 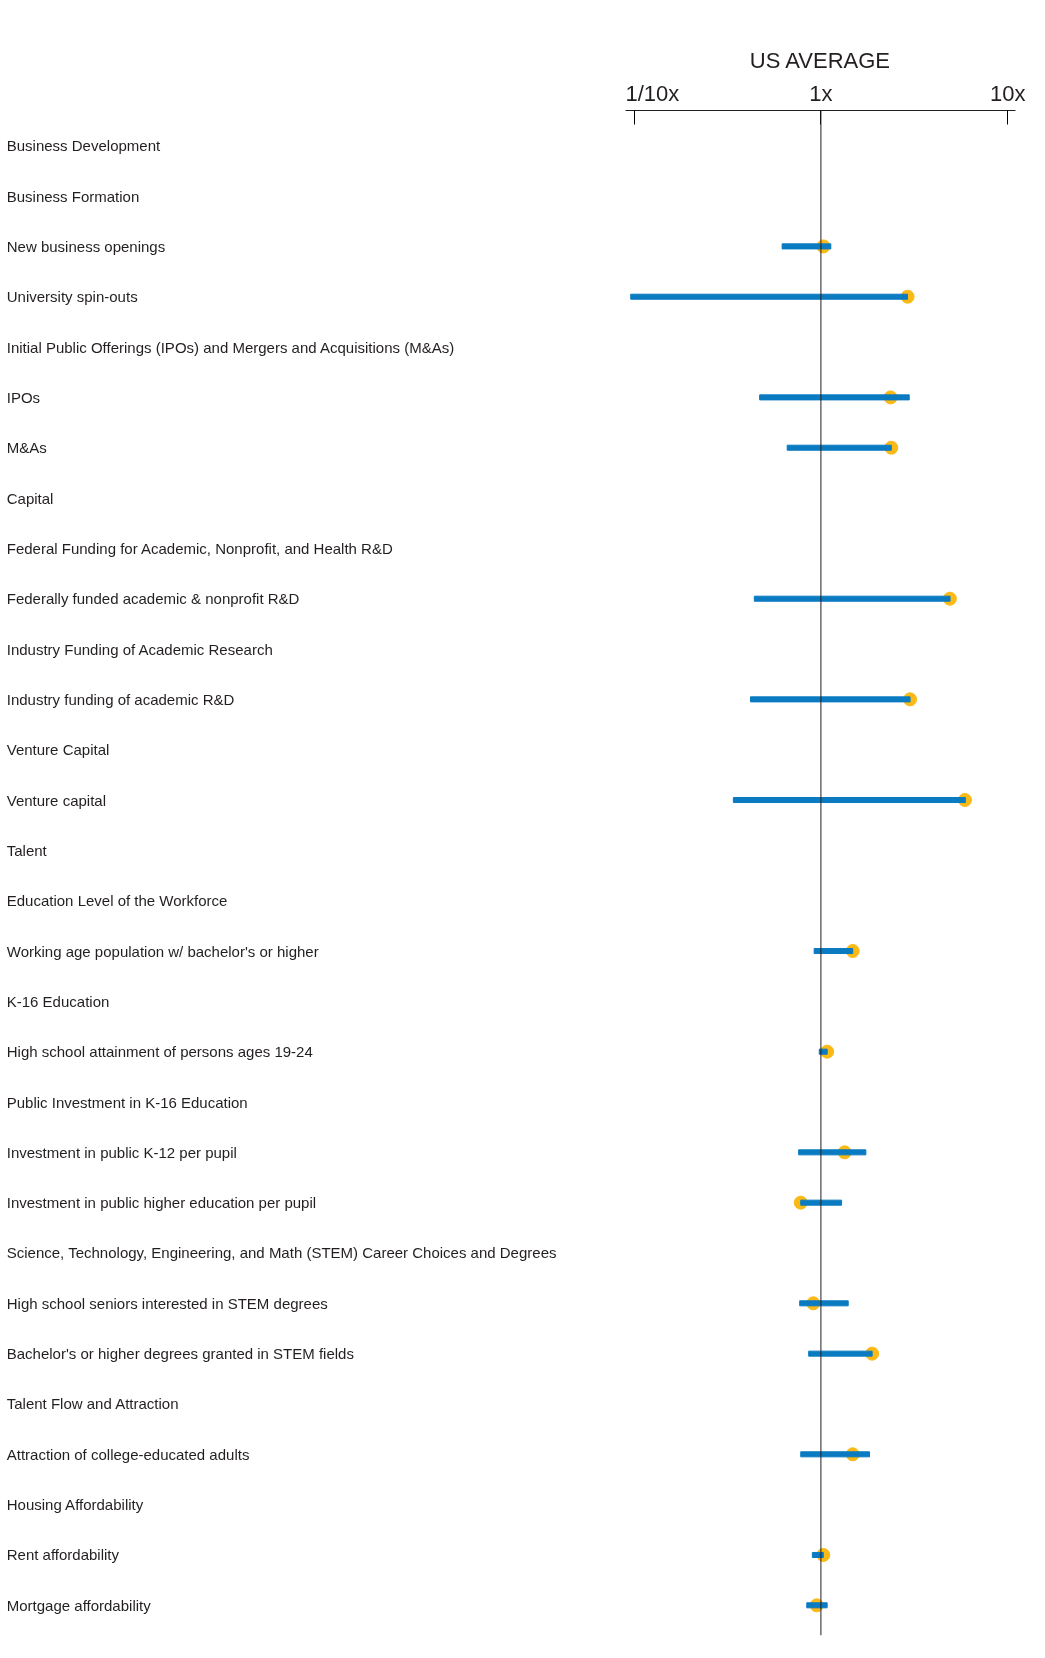 I want to click on ref-line-label: US AVERAGE, so click(x=819, y=60).